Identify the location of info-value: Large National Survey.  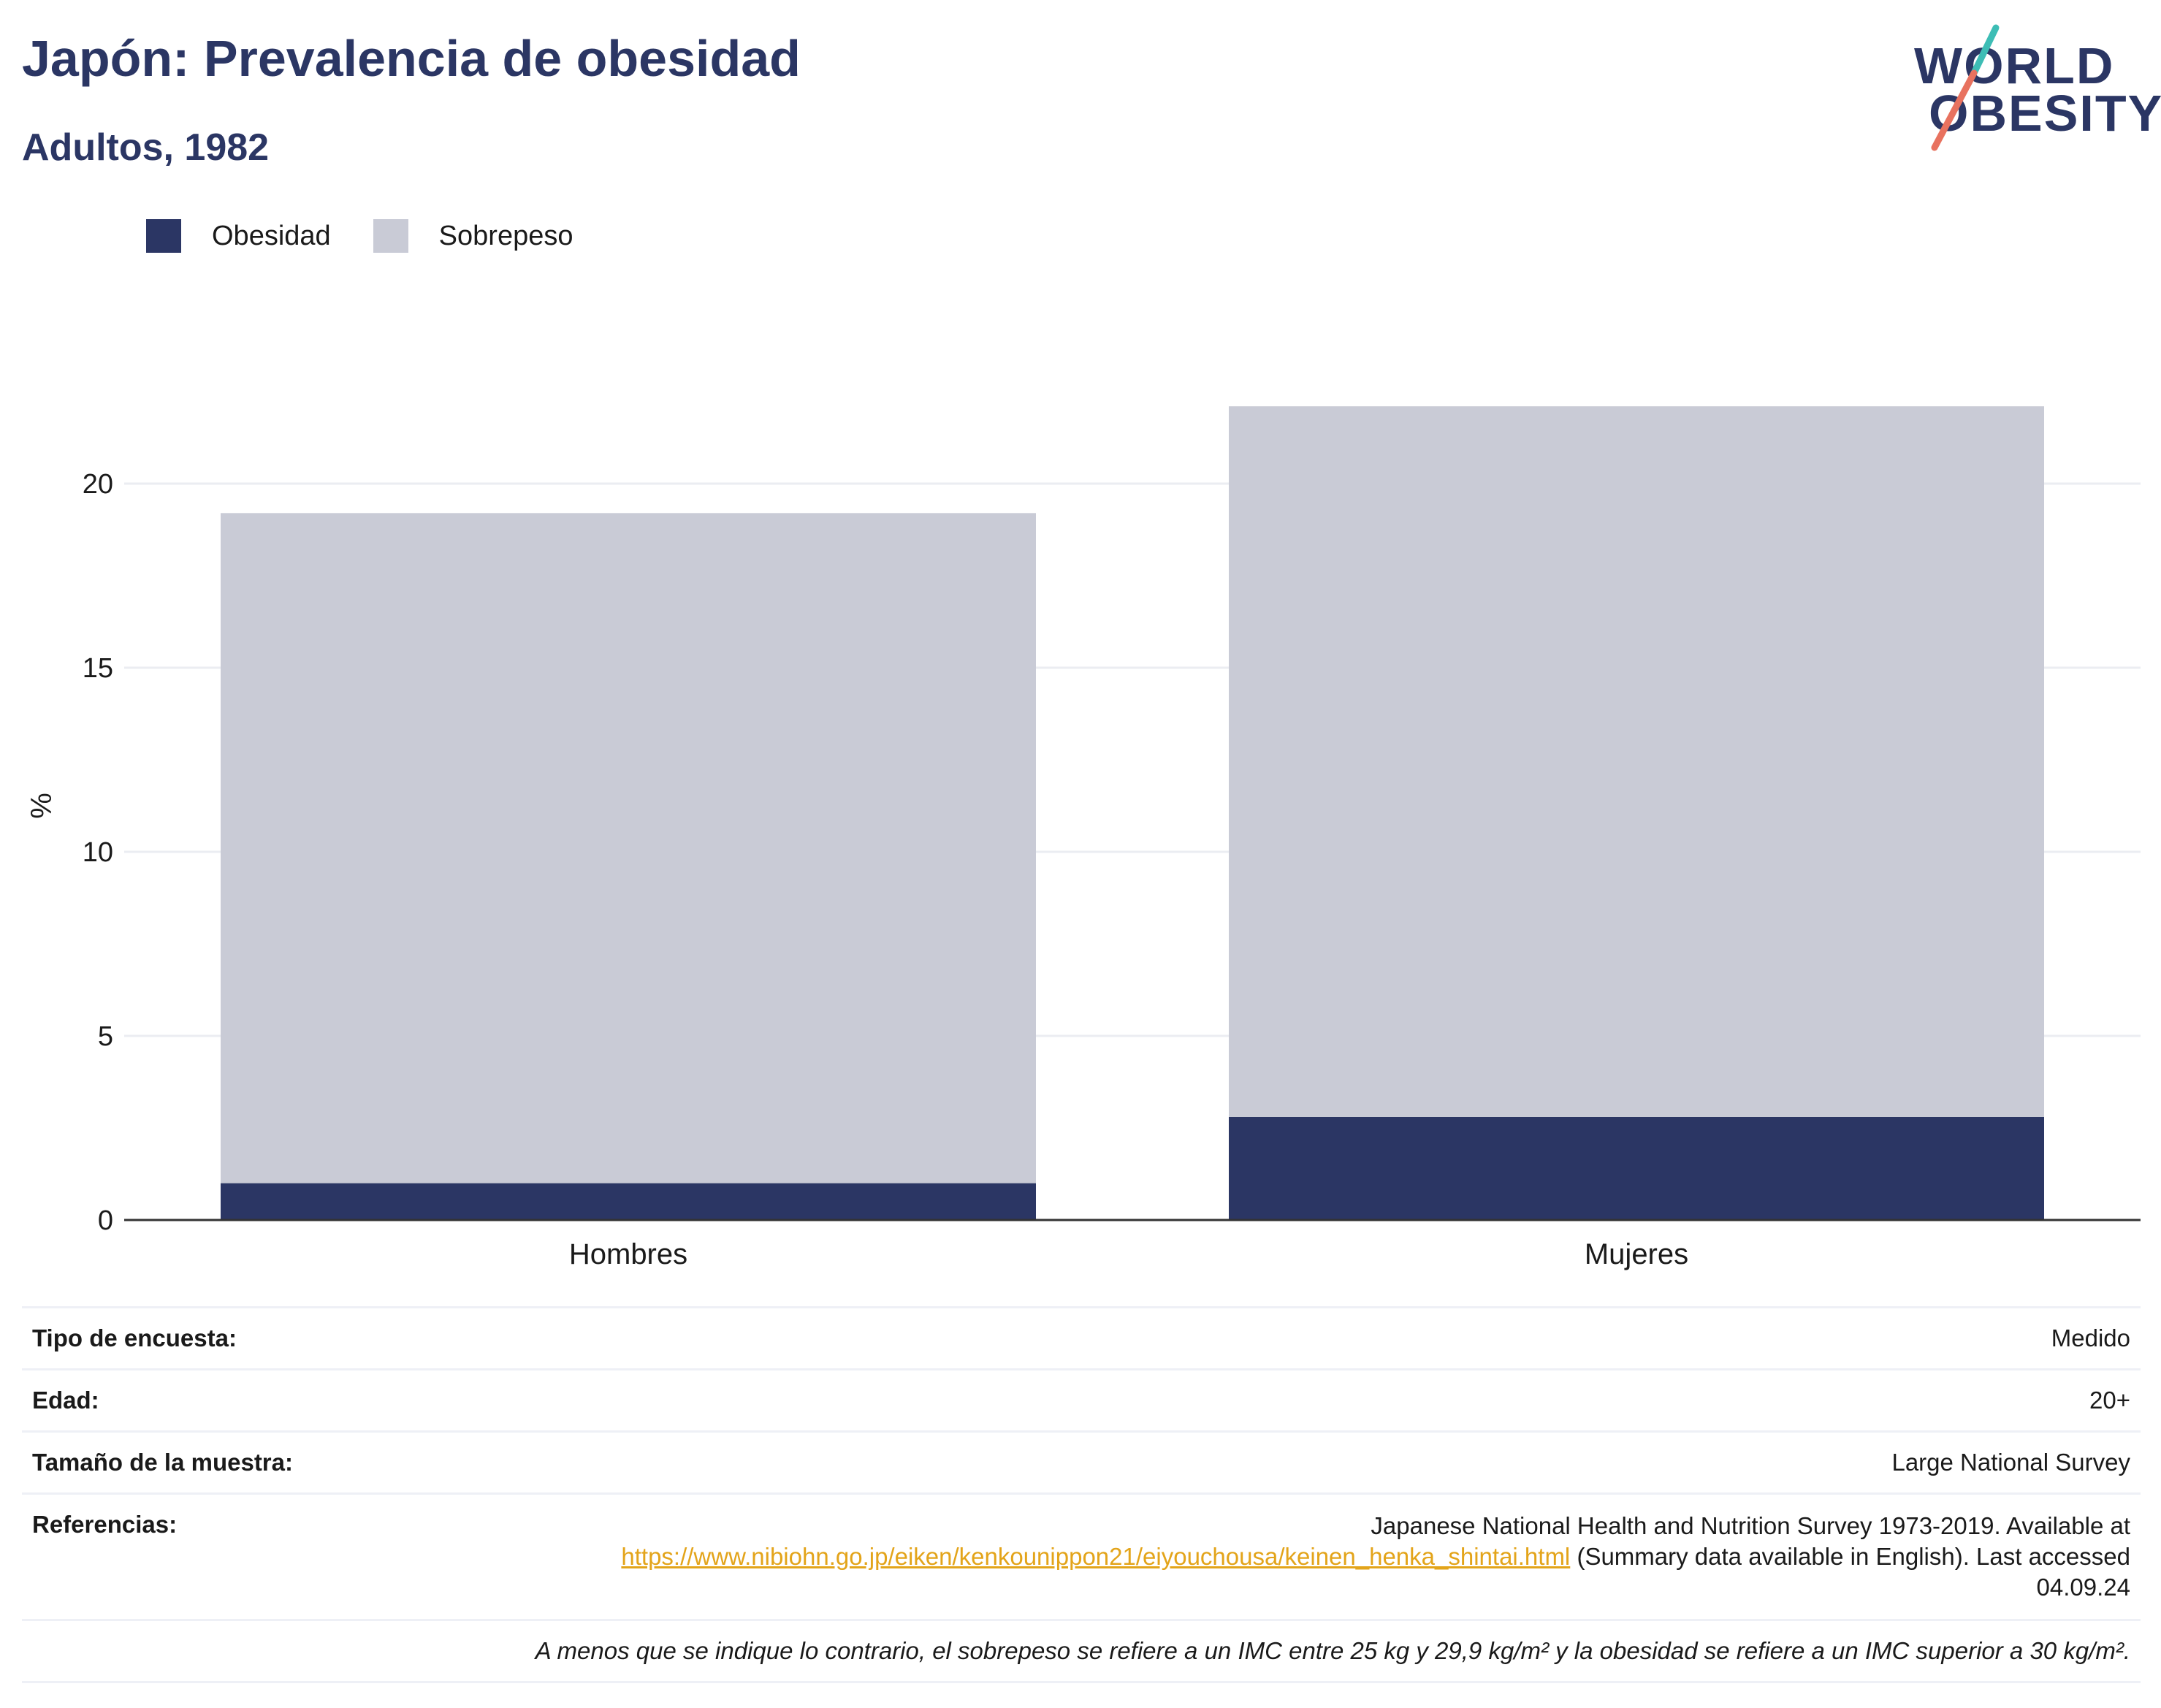
(2010, 1462).